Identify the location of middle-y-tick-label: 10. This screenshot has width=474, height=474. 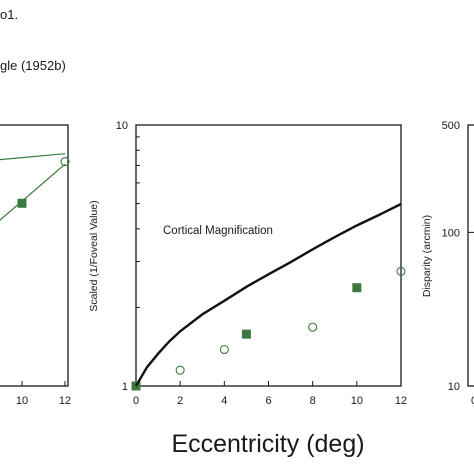
(122, 126).